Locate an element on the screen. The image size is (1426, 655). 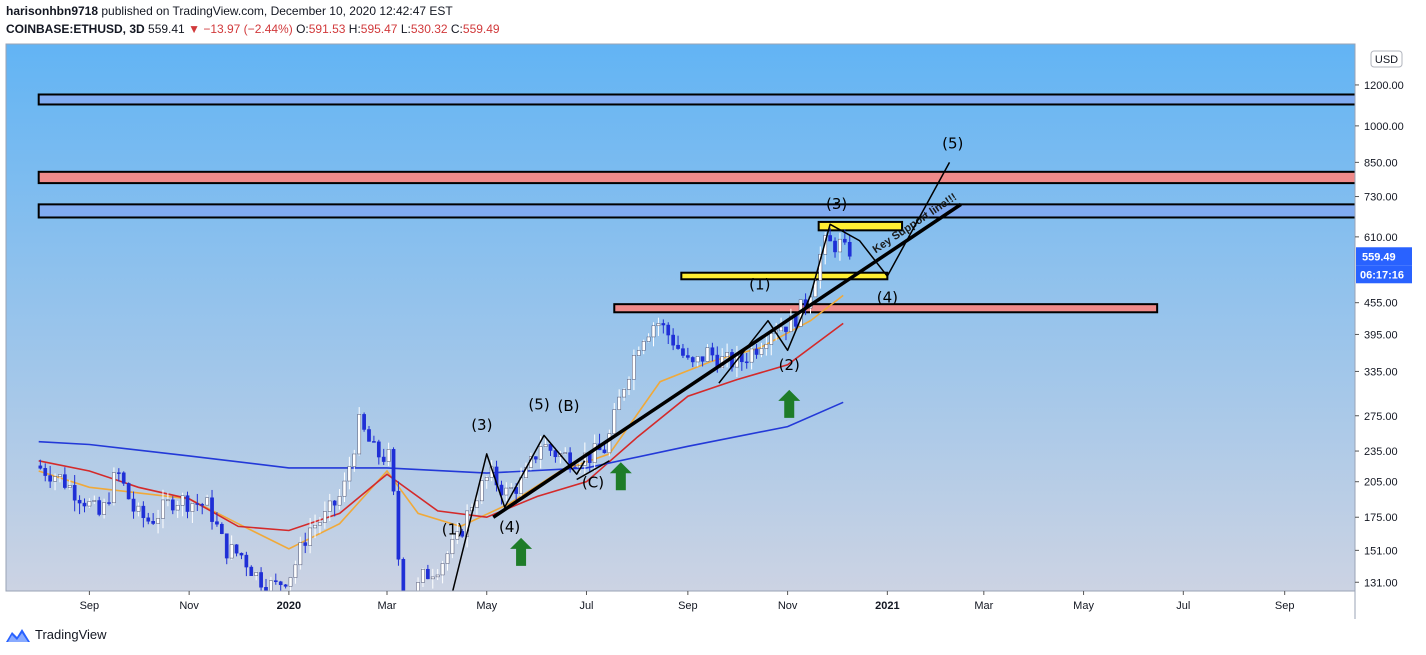
tradingview-logo-icon is located at coordinates (18, 635).